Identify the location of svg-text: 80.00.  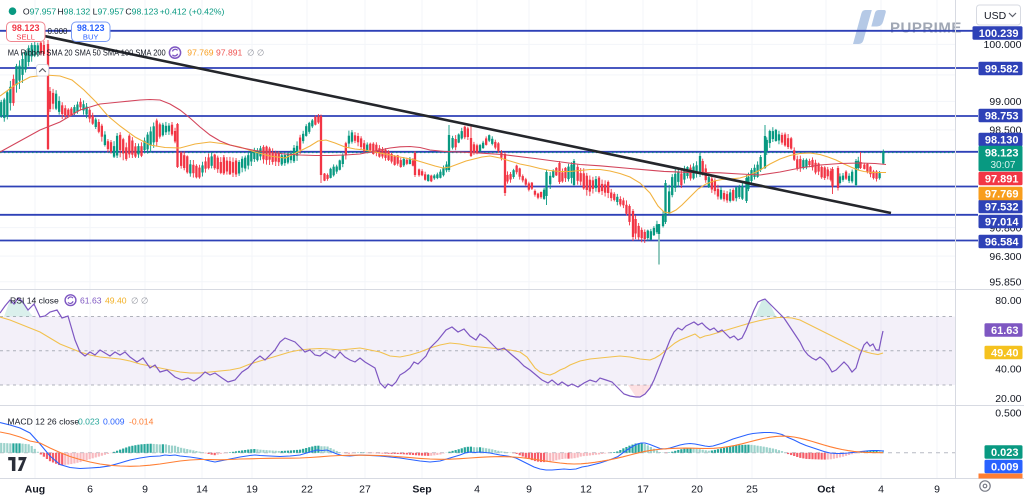
(1008, 301).